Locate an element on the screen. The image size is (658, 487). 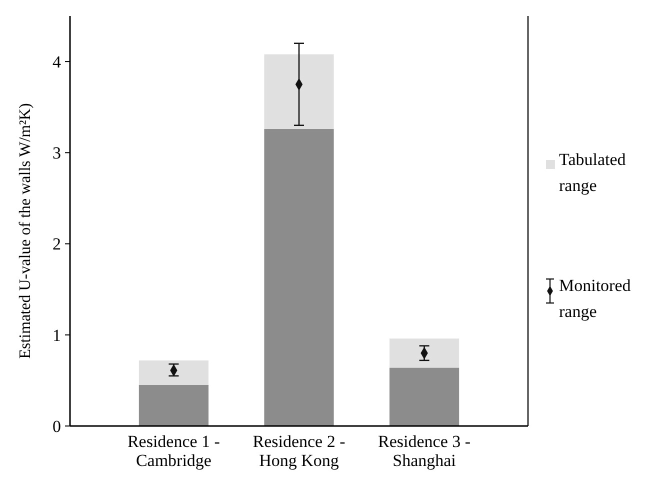
y-tick-label: 4 is located at coordinates (57, 62).